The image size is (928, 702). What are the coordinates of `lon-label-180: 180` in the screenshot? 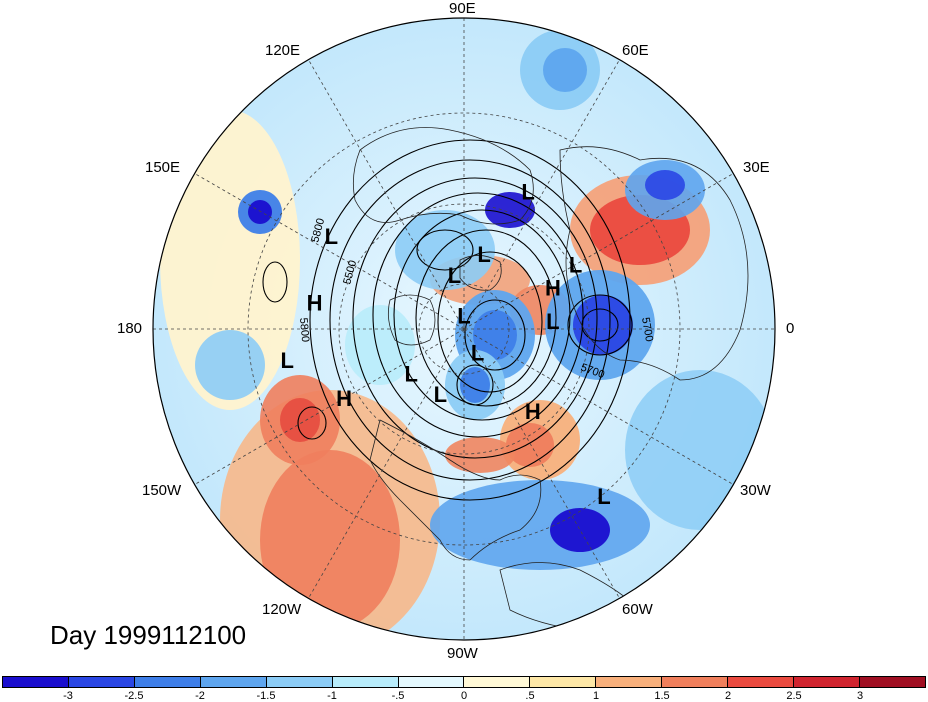 It's located at (130, 328).